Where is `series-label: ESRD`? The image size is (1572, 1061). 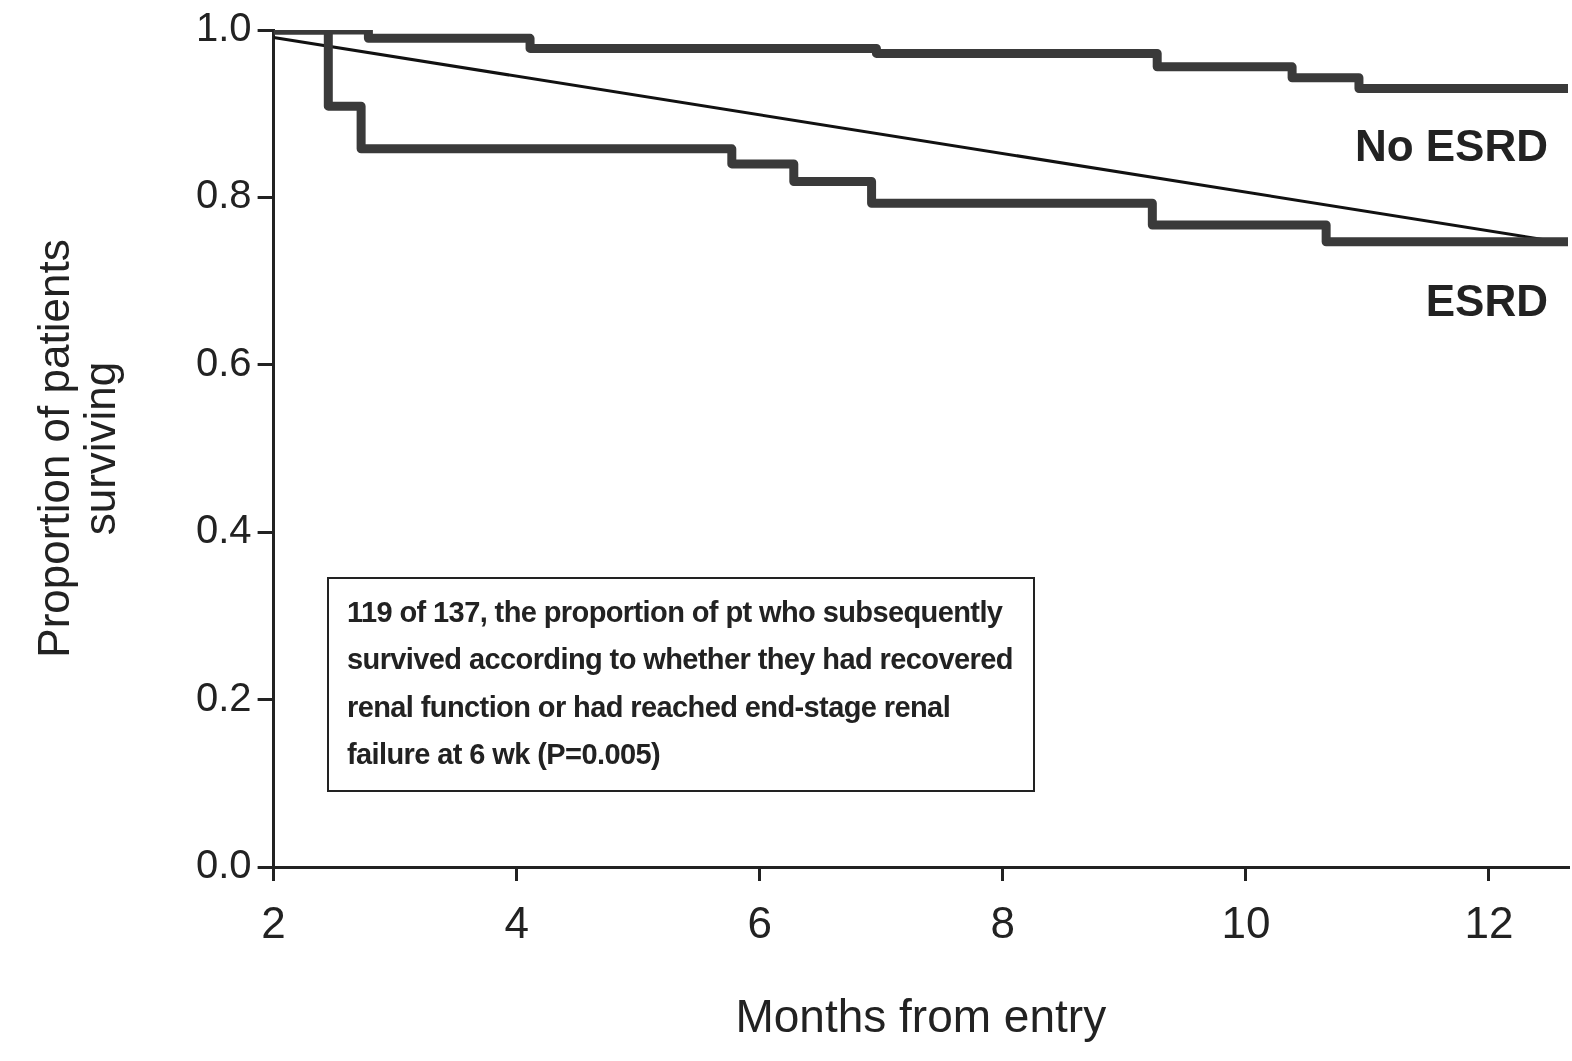 series-label: ESRD is located at coordinates (1486, 300).